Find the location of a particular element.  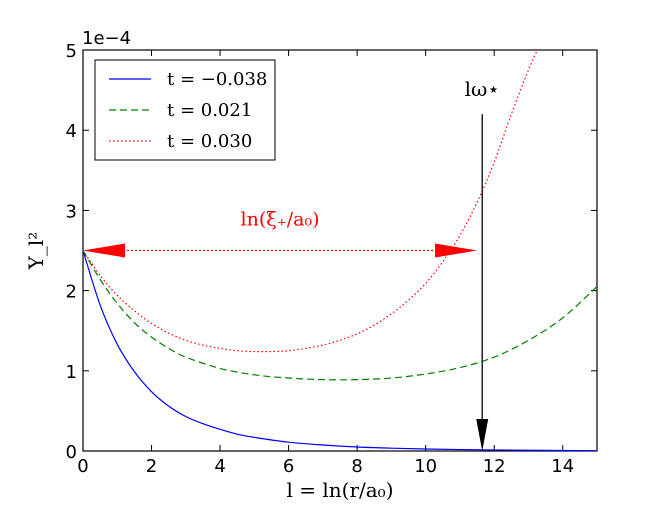

legend-label-1: t = 0.021 is located at coordinates (209, 110).